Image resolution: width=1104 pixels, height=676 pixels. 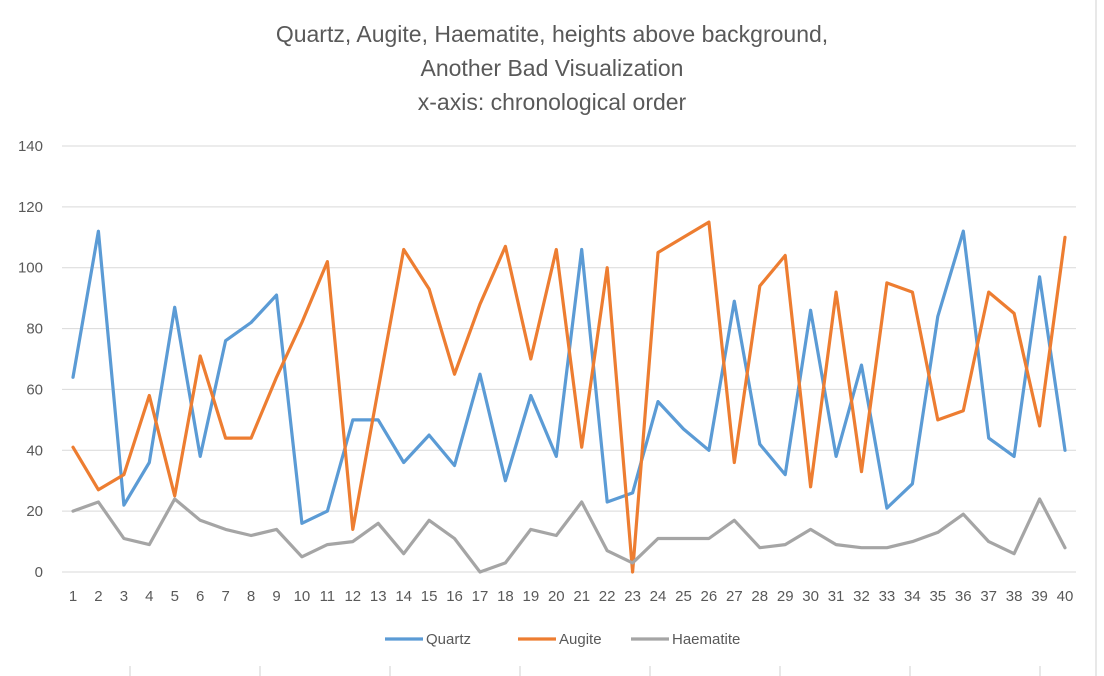 What do you see at coordinates (810, 596) in the screenshot?
I see `x-tick-label: 30` at bounding box center [810, 596].